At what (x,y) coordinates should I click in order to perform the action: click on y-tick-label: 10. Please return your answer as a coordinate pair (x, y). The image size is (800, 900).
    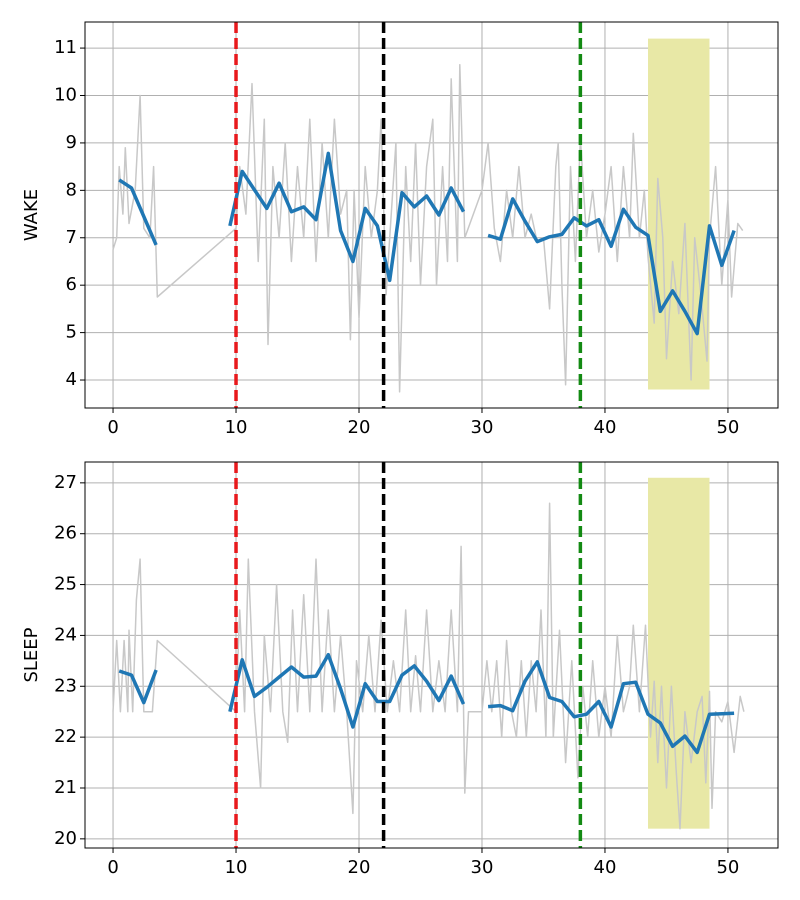
    Looking at the image, I should click on (65, 95).